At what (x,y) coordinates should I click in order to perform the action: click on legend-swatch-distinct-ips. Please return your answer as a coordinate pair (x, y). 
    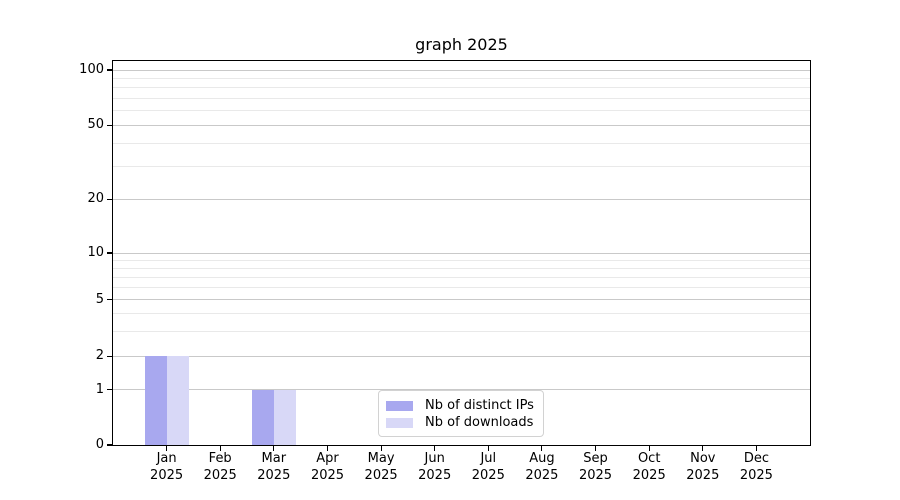
    Looking at the image, I should click on (399, 405).